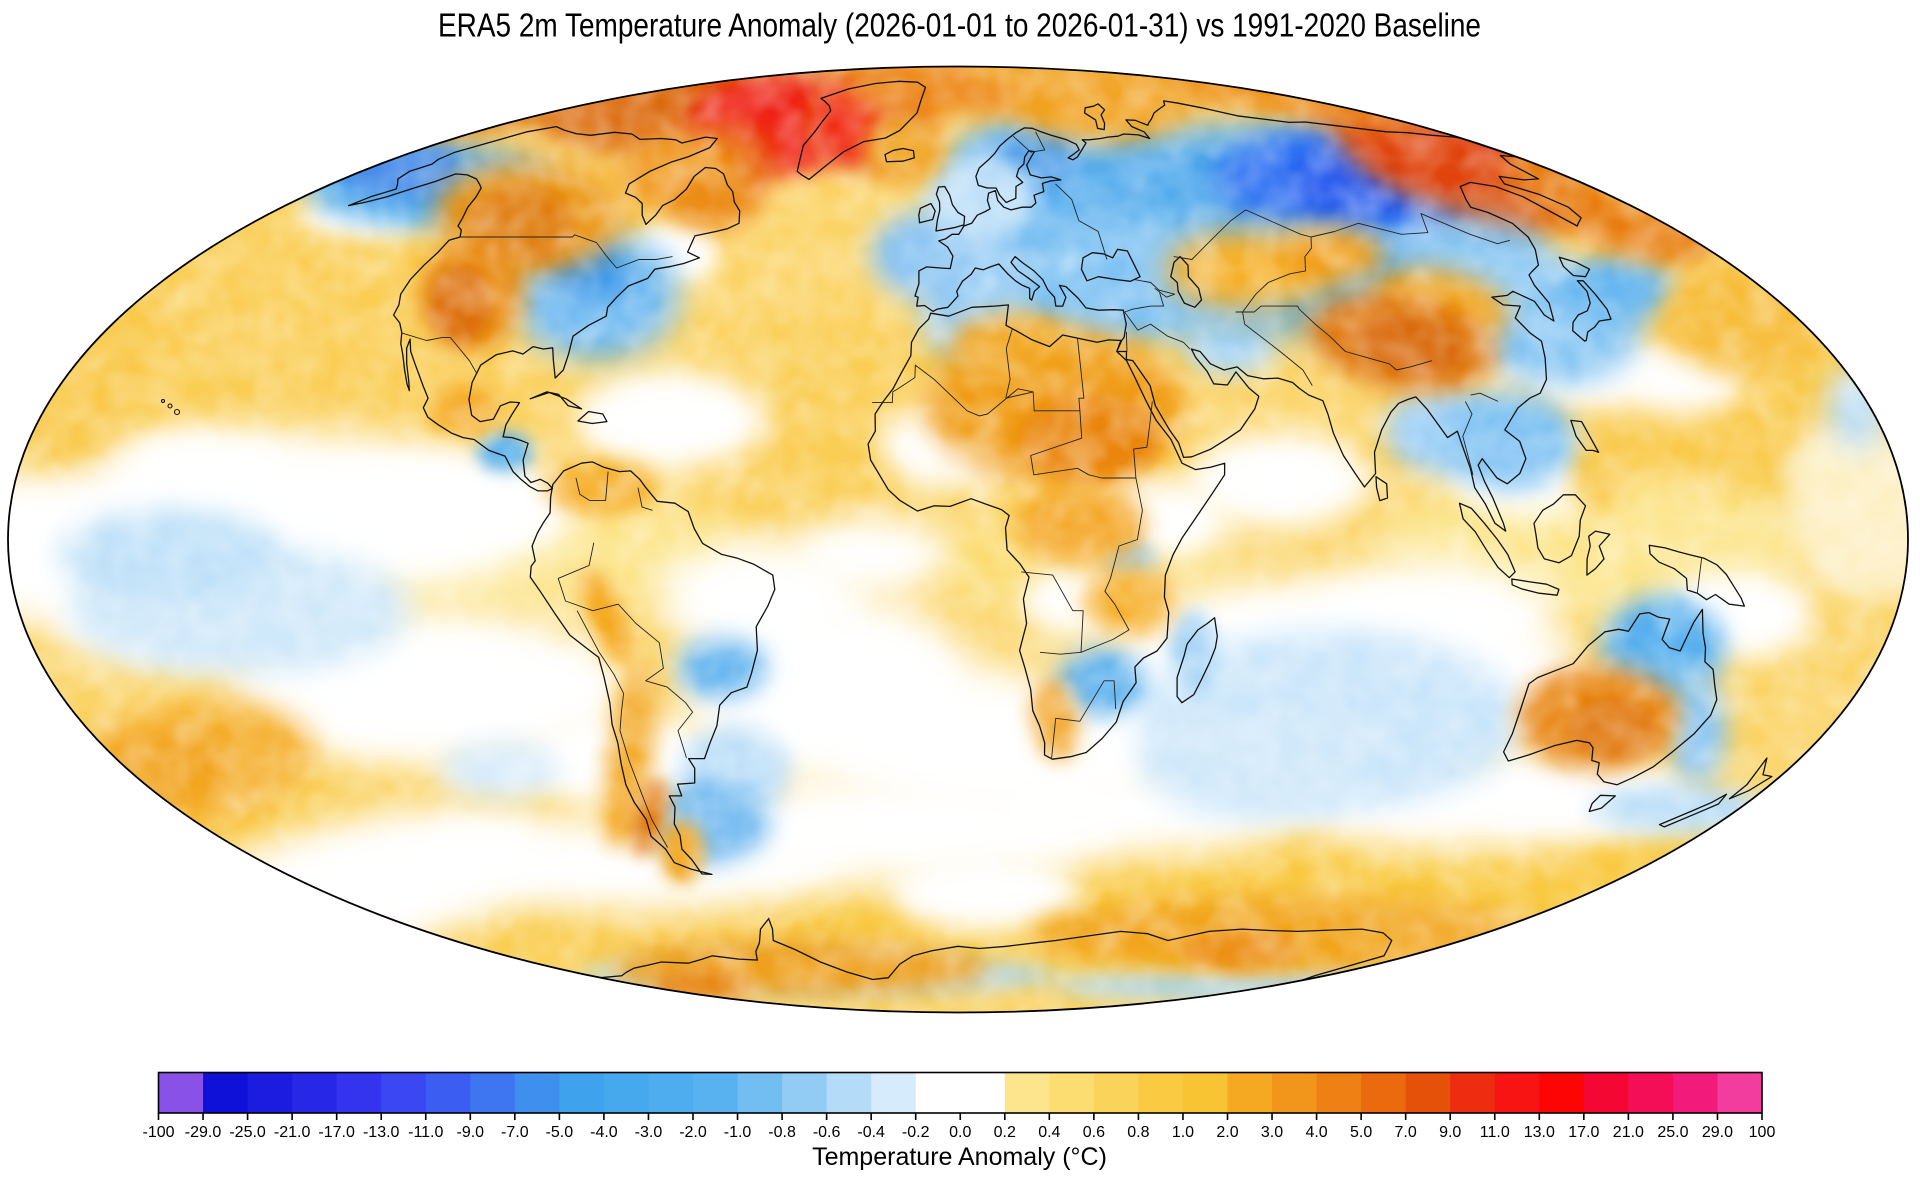  I want to click on svg-text: -7.0, so click(515, 1132).